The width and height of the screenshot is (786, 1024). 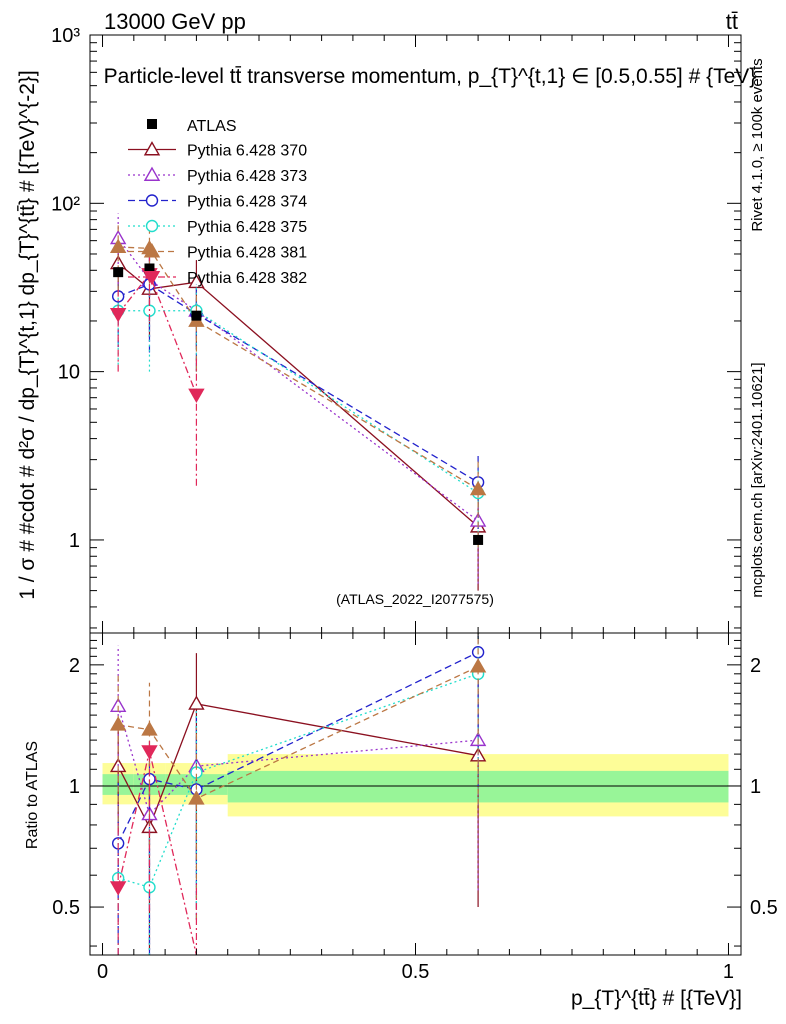 I want to click on legend-label-atlas: ATLAS, so click(x=212, y=126).